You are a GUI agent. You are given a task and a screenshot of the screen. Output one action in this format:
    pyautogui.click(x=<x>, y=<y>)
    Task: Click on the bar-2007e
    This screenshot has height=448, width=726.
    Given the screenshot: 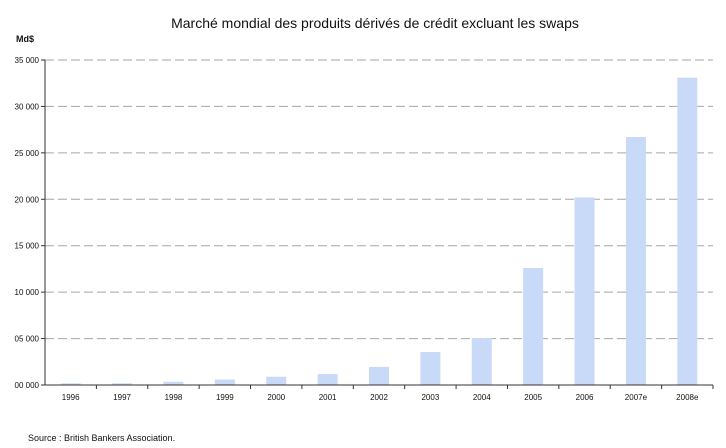 What is the action you would take?
    pyautogui.click(x=635, y=261)
    